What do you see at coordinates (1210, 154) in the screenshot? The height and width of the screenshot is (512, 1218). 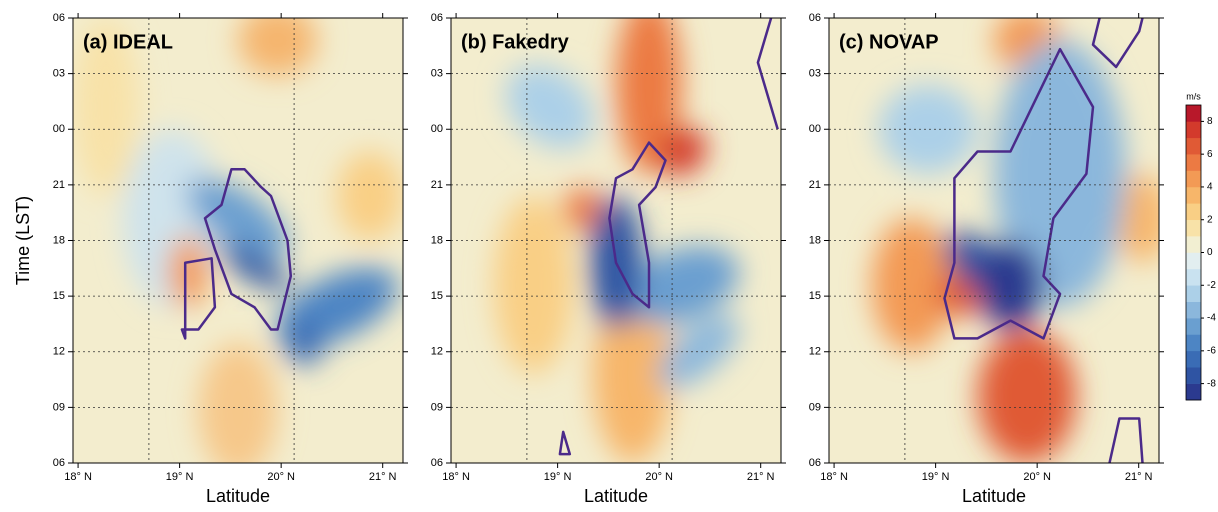 I see `colorbar-tick-label: 6` at bounding box center [1210, 154].